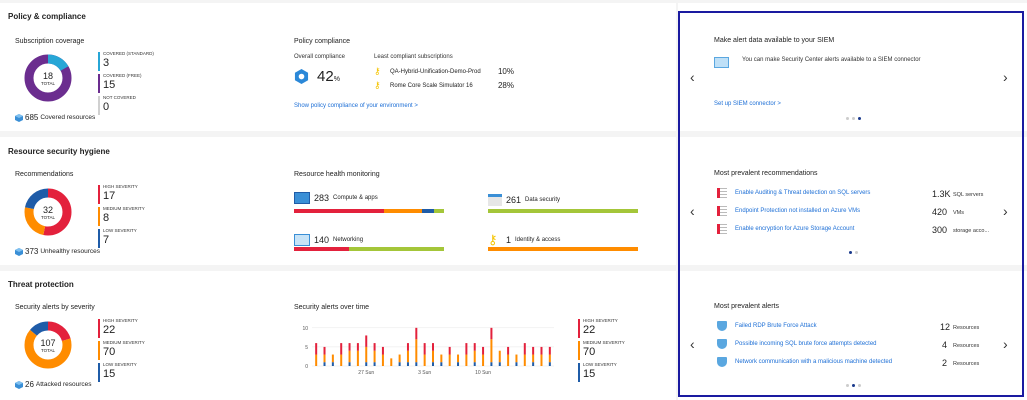 Image resolution: width=1027 pixels, height=400 pixels. Describe the element at coordinates (121, 239) in the screenshot. I see `legend-low-severity: LOW SEVERITY 7` at that location.